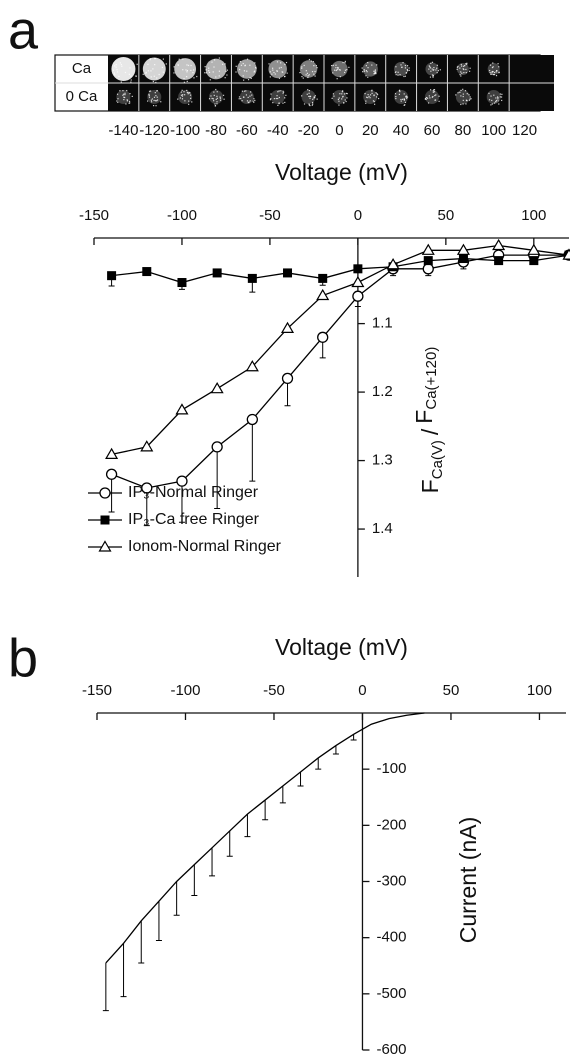 The width and height of the screenshot is (570, 1059). Describe the element at coordinates (524, 130) in the screenshot. I see `image-column-label: 120` at that location.